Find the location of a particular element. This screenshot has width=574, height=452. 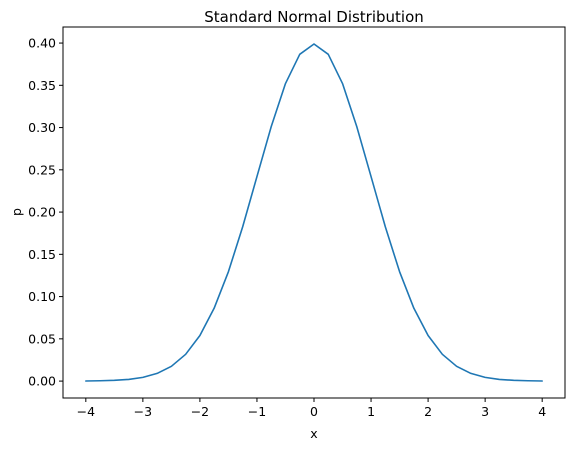

y-tick-label: 0.10 is located at coordinates (42, 296).